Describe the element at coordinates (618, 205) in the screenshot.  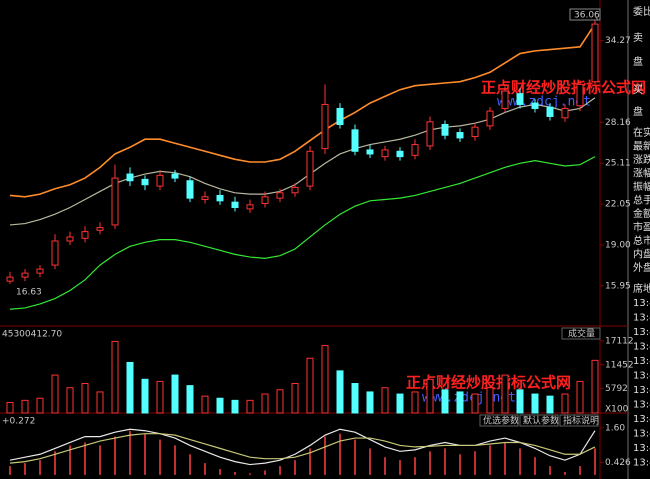
I see `y-tick-label: 22.05` at that location.